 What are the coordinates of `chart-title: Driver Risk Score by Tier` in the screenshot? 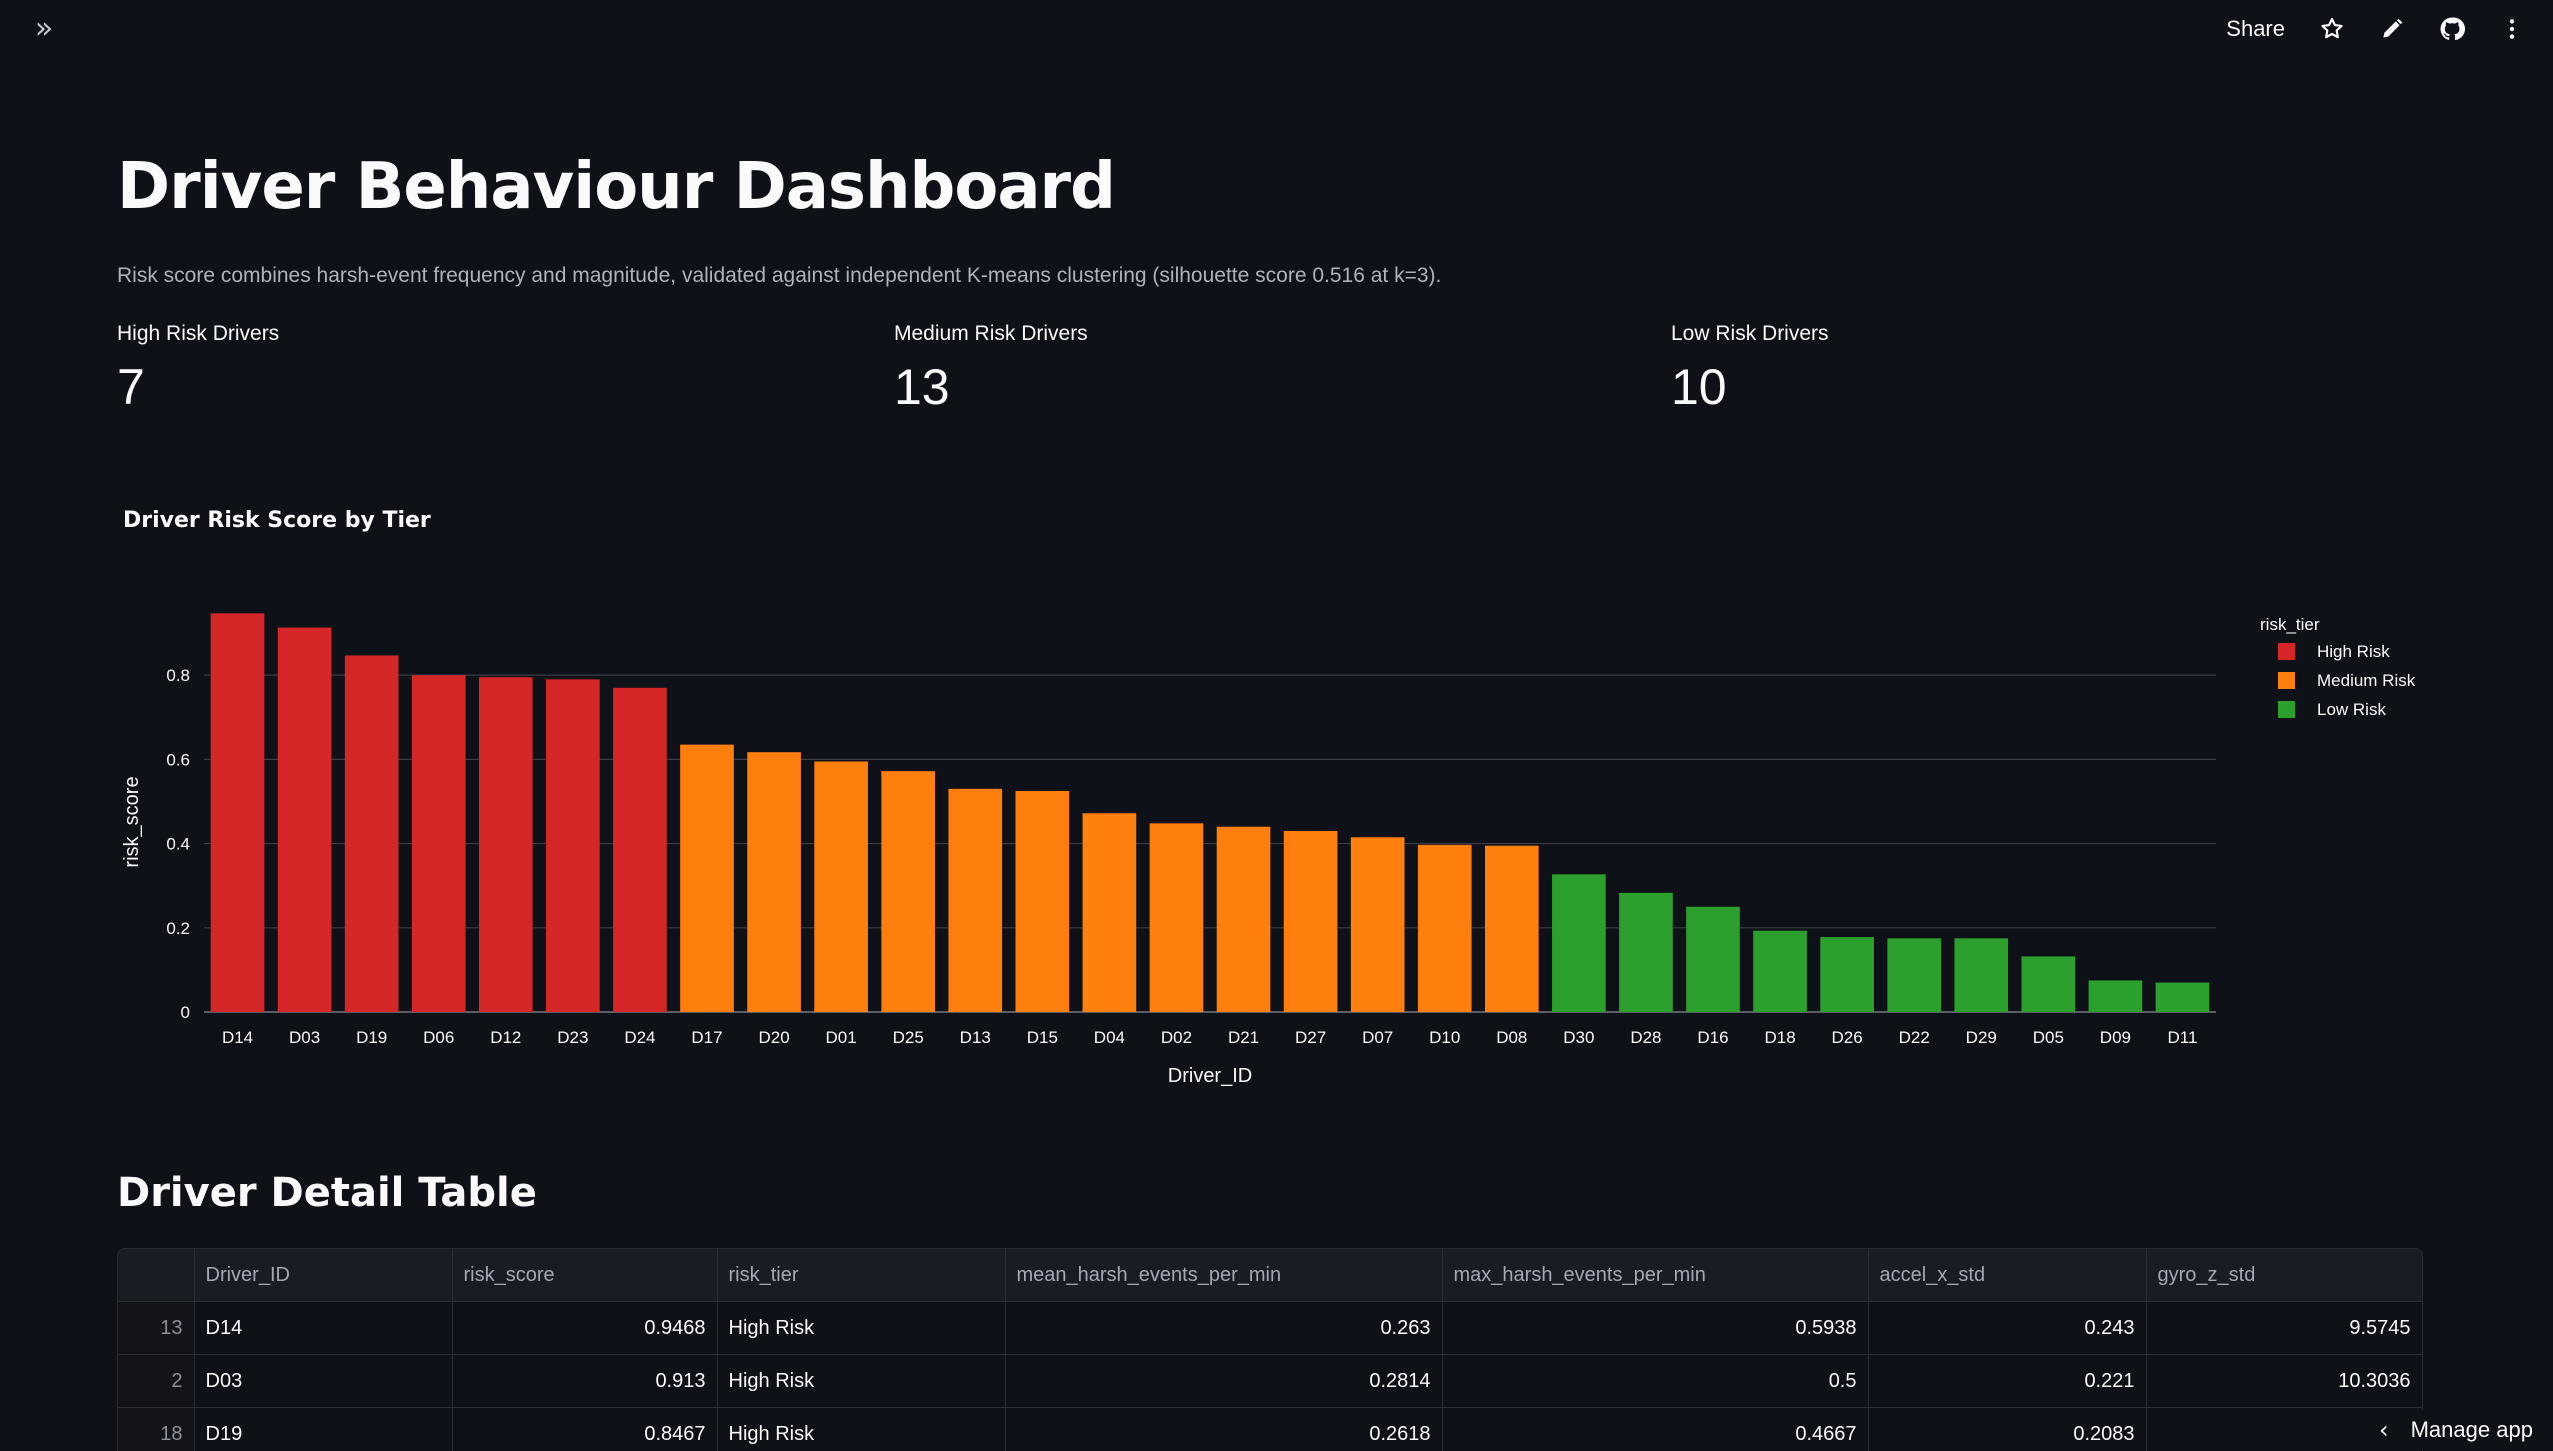 It's located at (277, 520).